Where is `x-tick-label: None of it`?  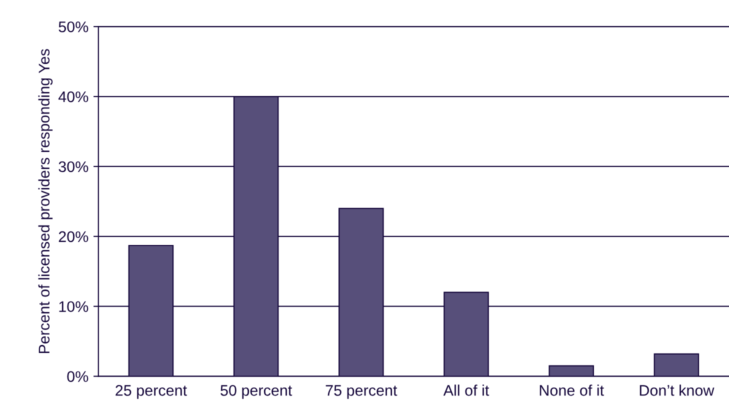
x-tick-label: None of it is located at coordinates (572, 390).